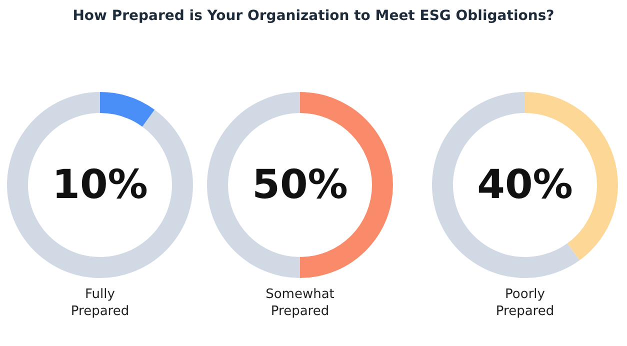 This screenshot has width=627, height=346. Describe the element at coordinates (100, 303) in the screenshot. I see `text: Fully Prepared` at that location.